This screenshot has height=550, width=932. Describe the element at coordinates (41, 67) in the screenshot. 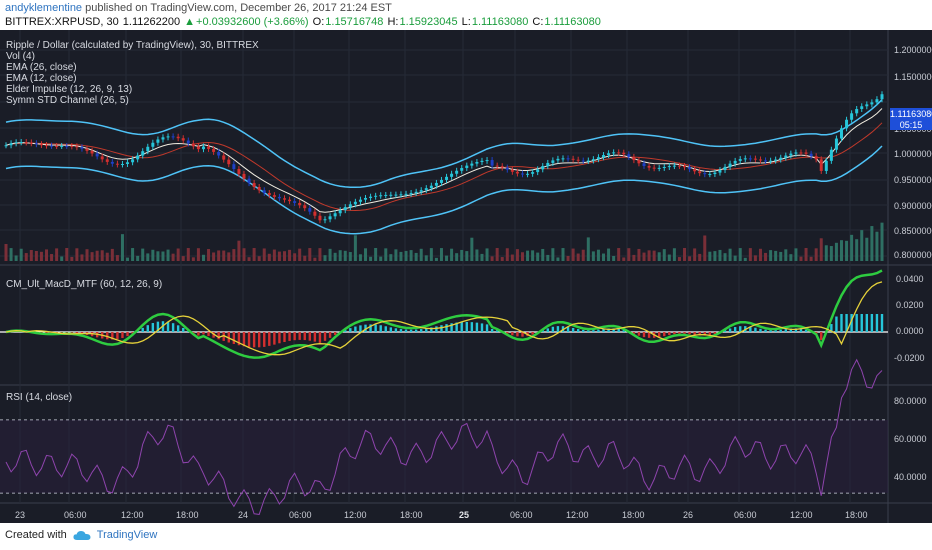

I see `legend-ema26: EMA (26, close)` at that location.